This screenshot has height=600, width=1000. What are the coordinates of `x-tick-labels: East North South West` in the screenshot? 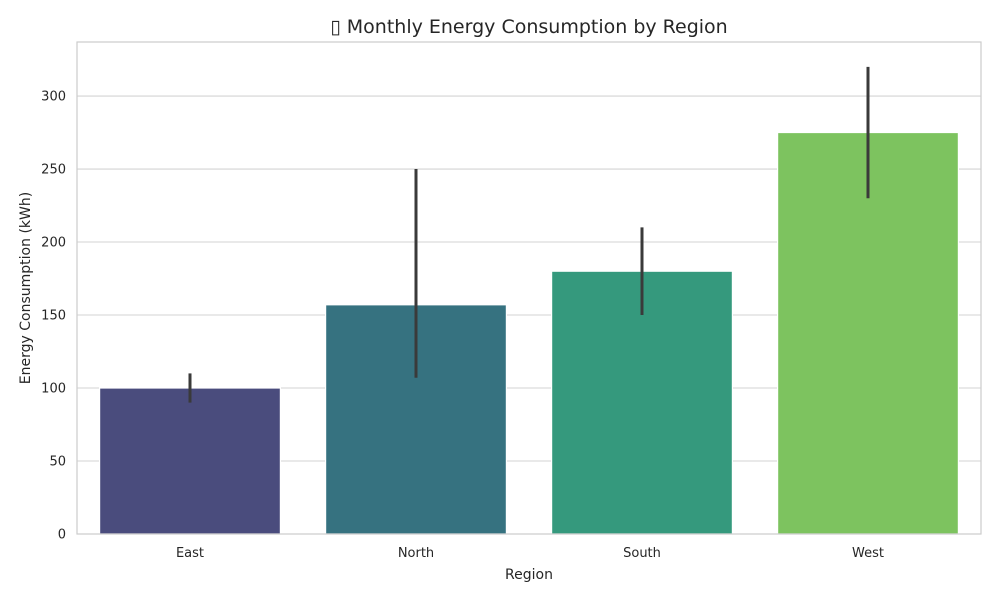 It's located at (530, 553).